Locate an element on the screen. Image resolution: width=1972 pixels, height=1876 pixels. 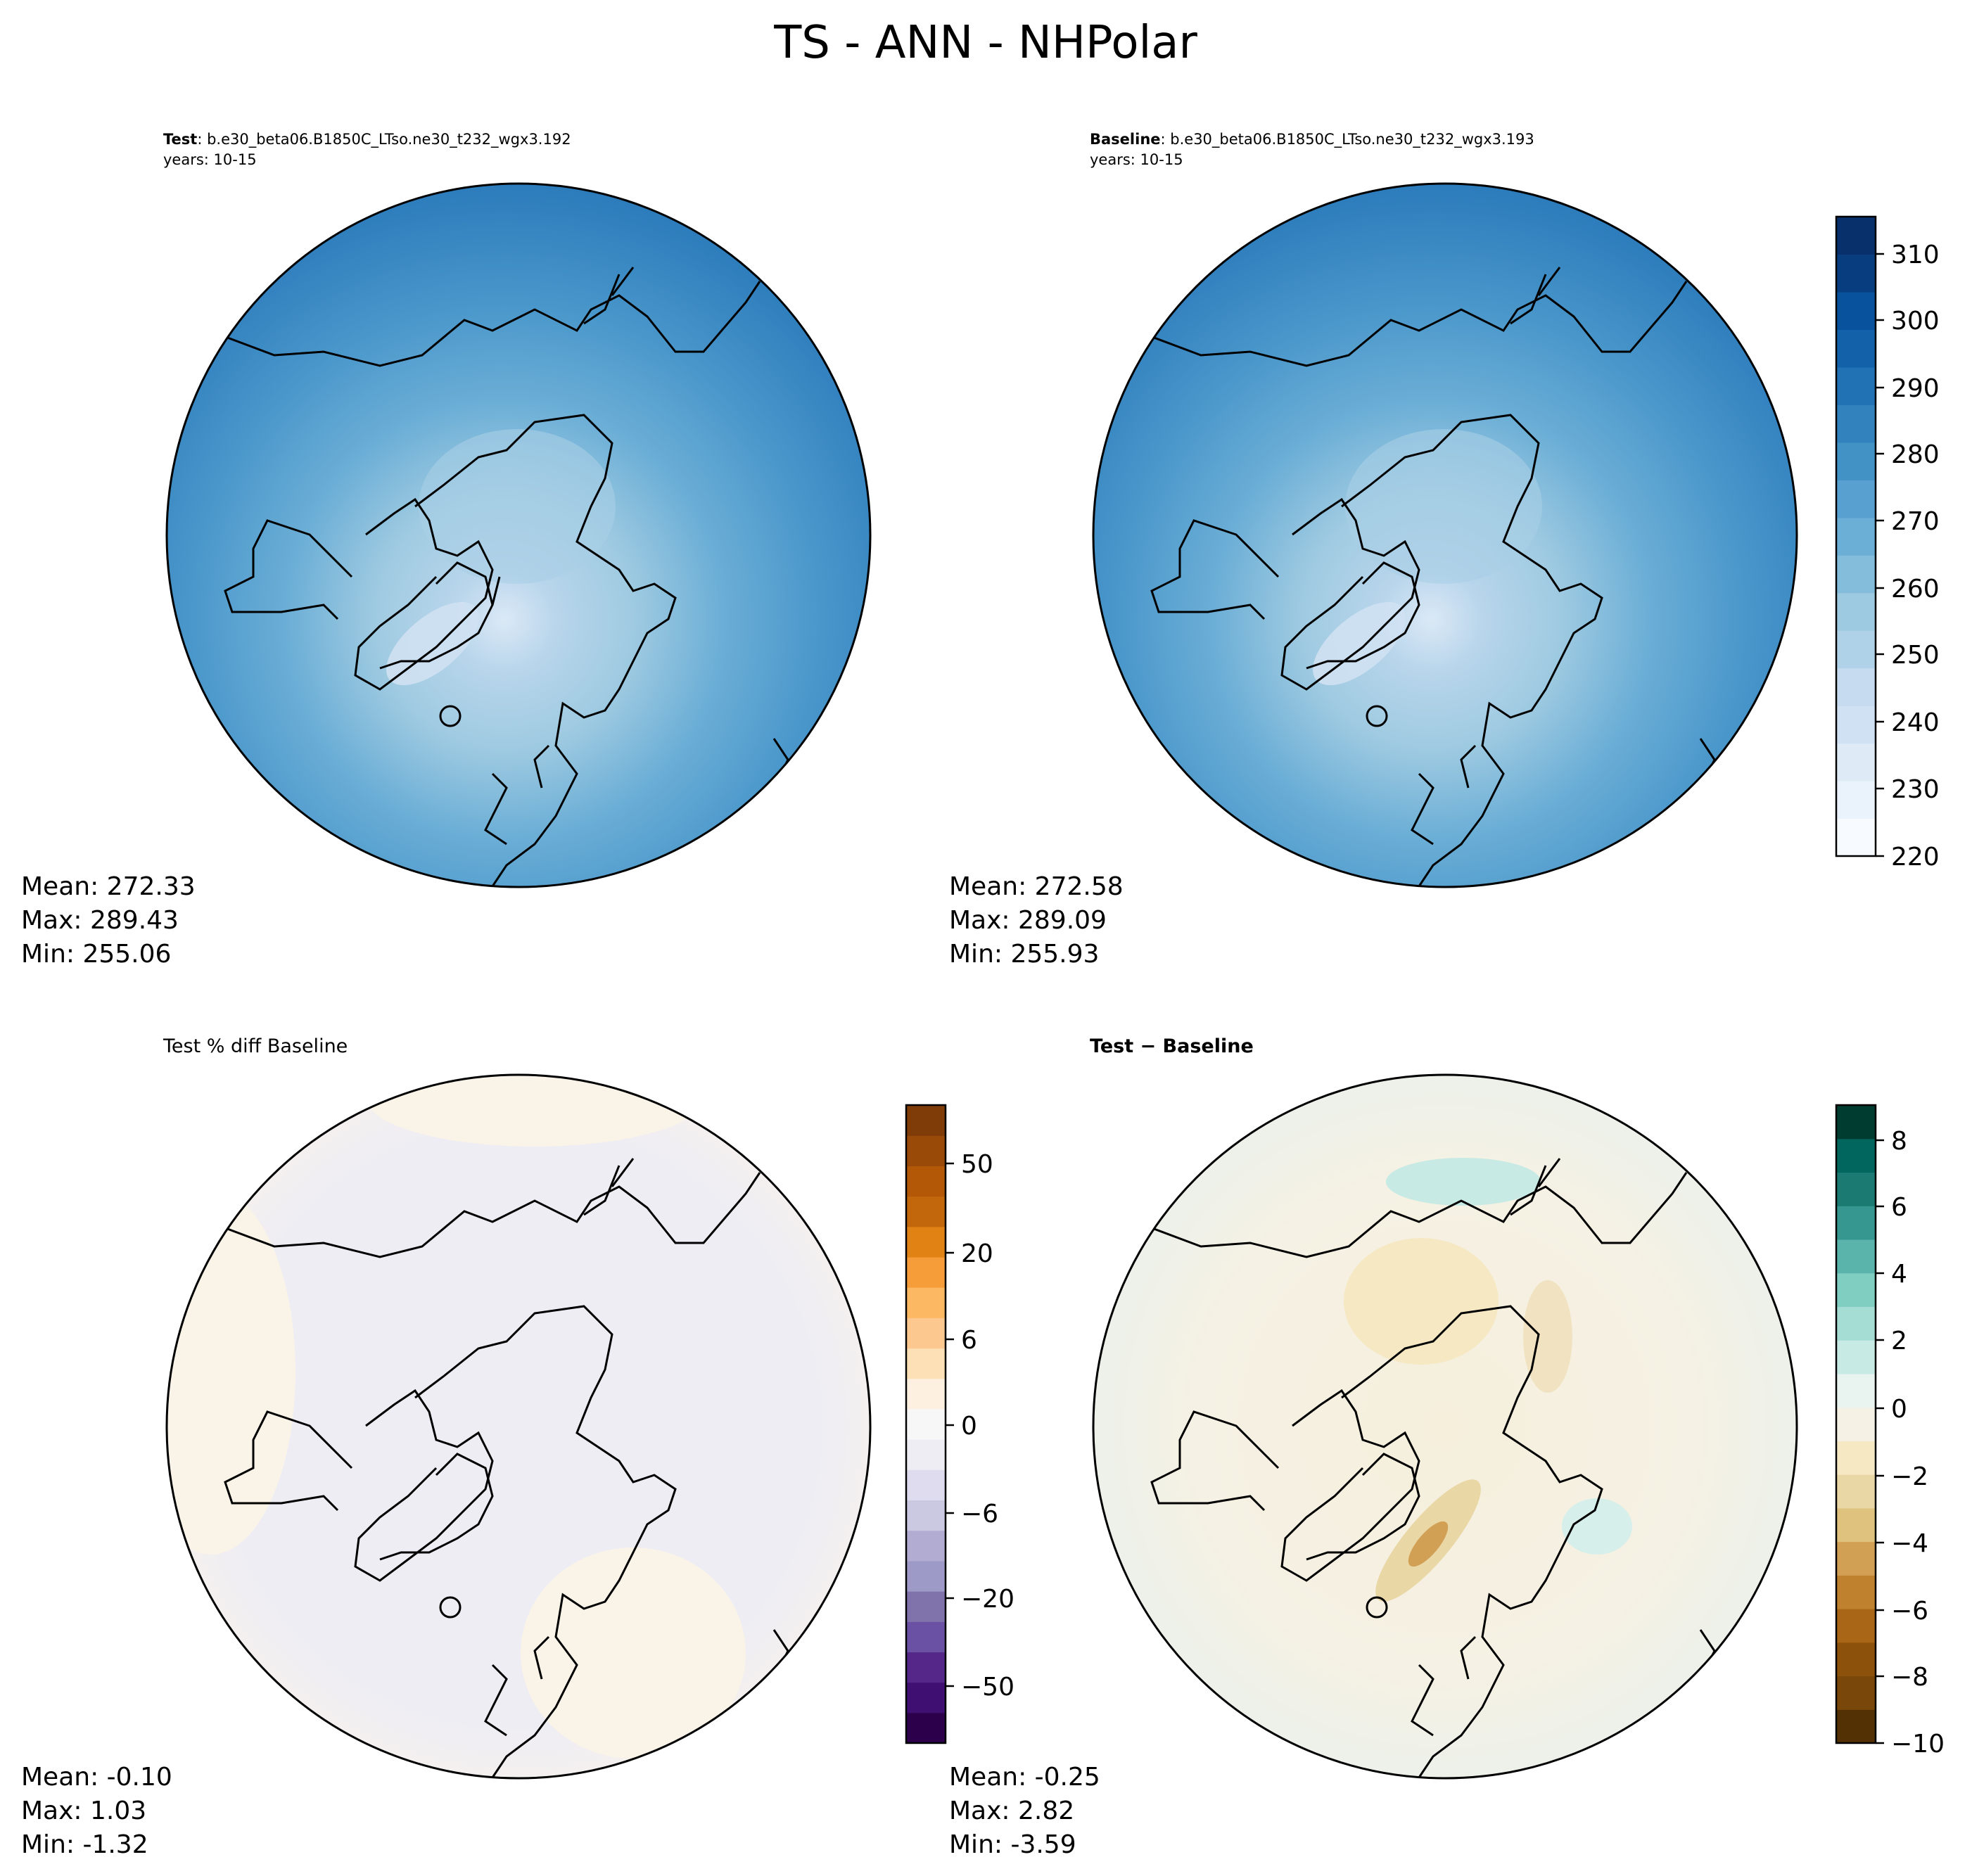
colorbar-blues-tick-label: 300 is located at coordinates (1916, 321).